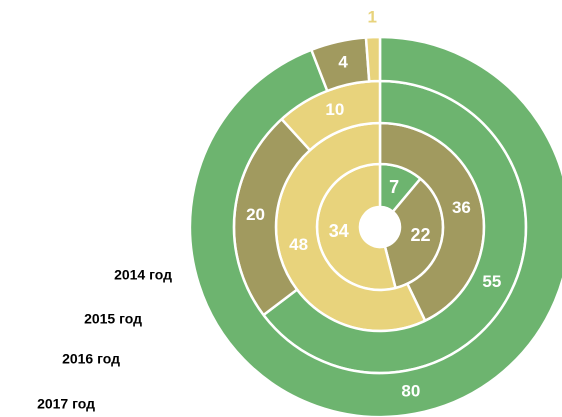 This screenshot has width=562, height=417. I want to click on value-label: 48, so click(298, 244).